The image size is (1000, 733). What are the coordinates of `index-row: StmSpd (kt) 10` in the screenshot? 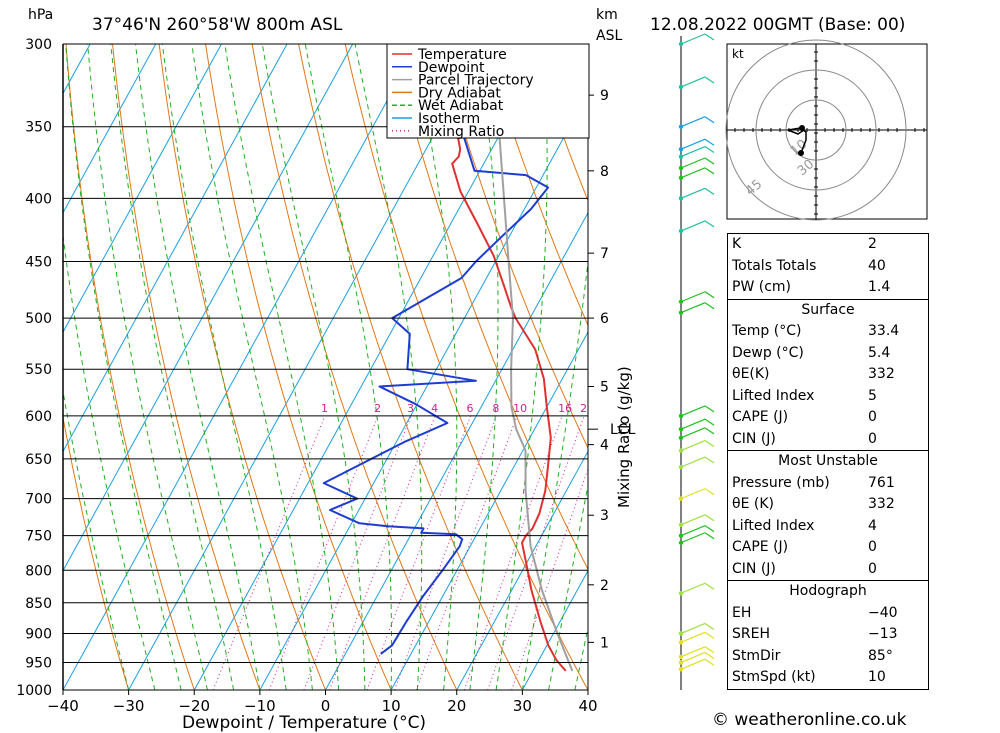 It's located at (828, 678).